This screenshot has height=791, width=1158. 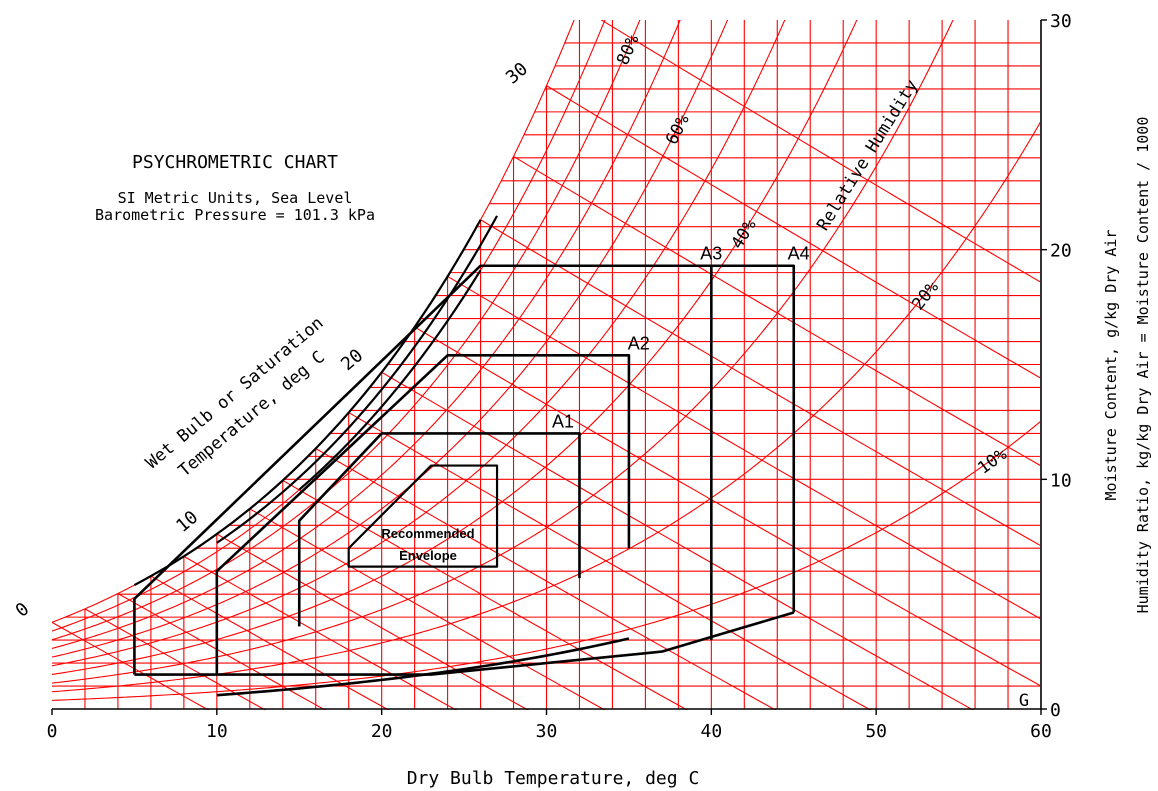 I want to click on x-tick-label: 60, so click(x=1041, y=731).